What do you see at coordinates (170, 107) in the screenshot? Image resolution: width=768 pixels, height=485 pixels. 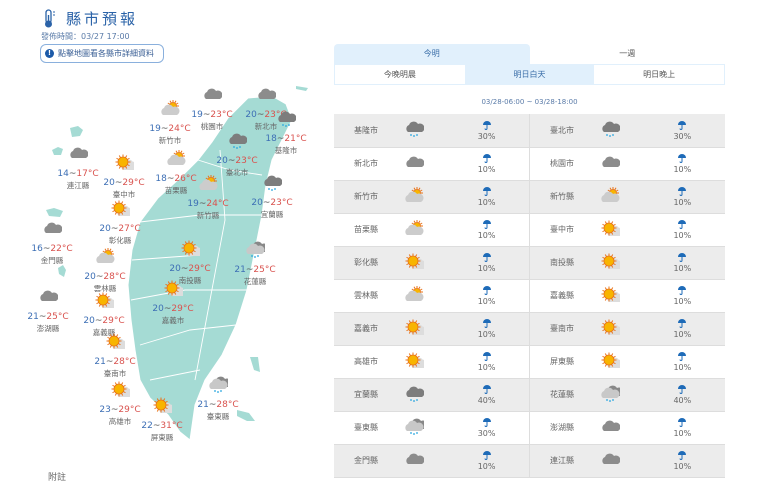 I see `partly-cloudy-icon` at bounding box center [170, 107].